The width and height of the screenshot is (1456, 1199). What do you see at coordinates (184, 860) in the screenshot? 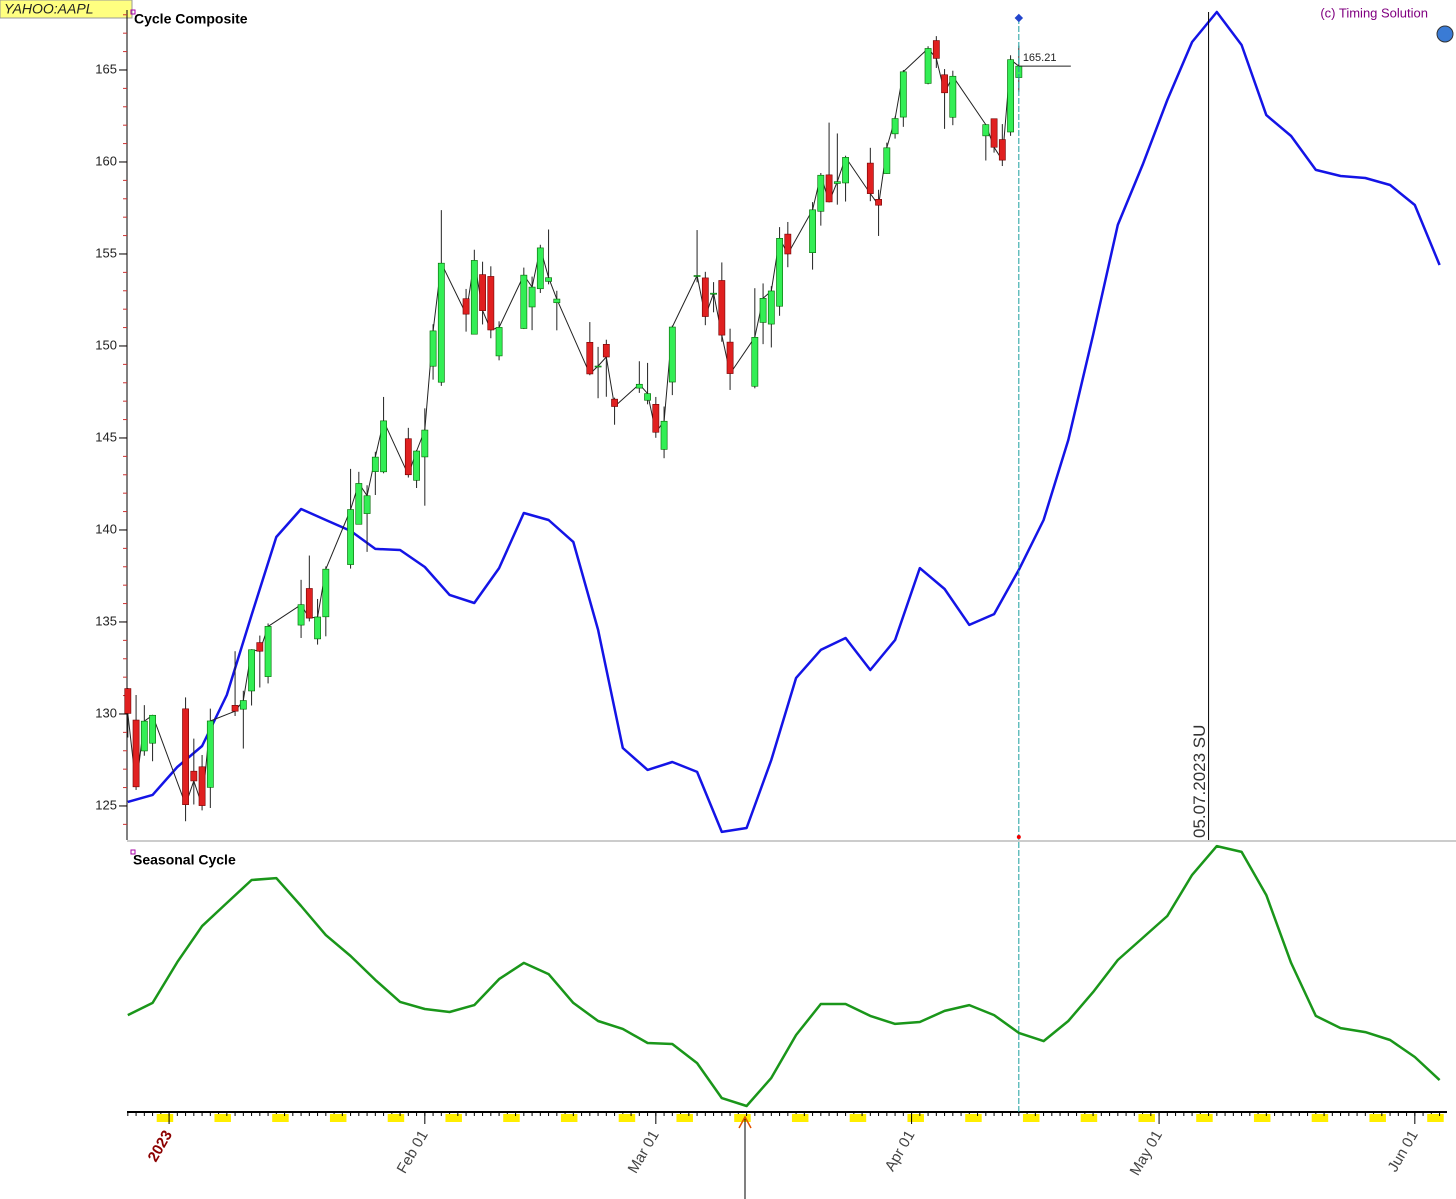
I see `panel-title: Seasonal Cycle` at bounding box center [184, 860].